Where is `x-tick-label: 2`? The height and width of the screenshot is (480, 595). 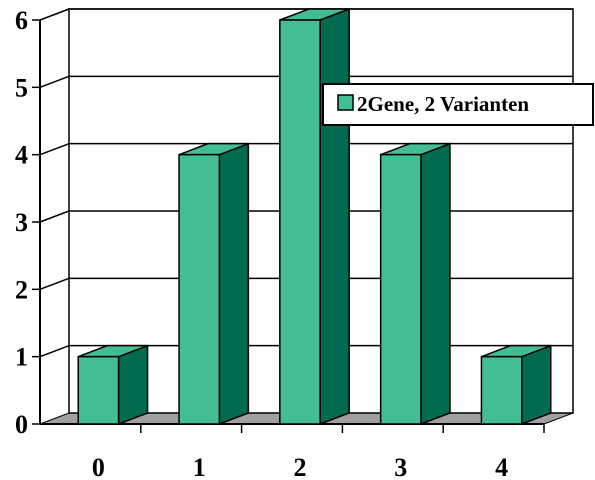 x-tick-label: 2 is located at coordinates (300, 466).